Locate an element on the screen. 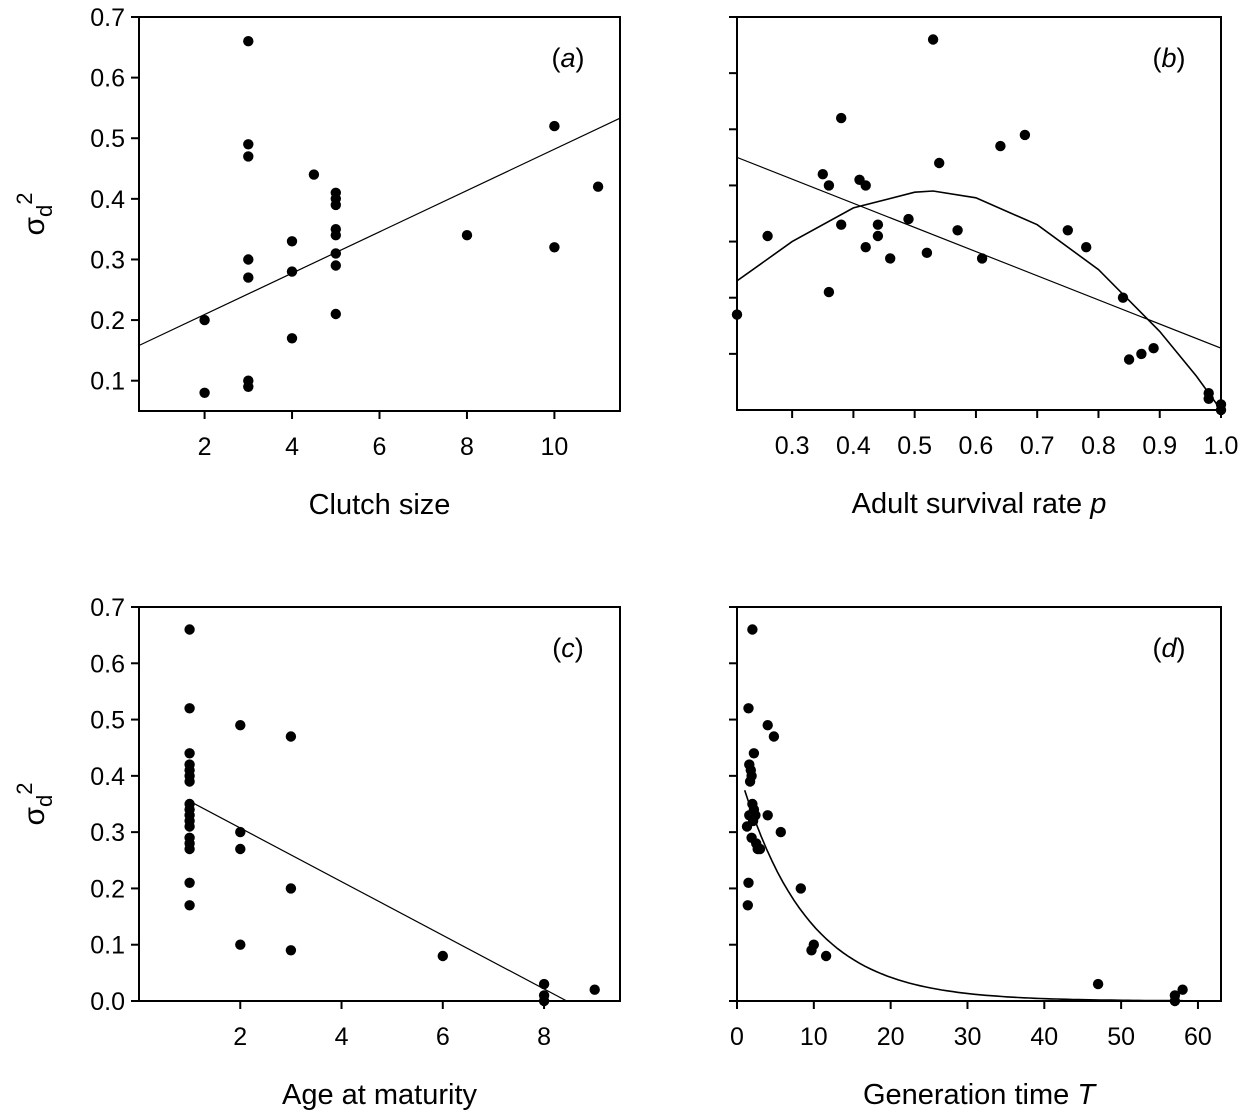 The image size is (1252, 1116). x-tick-label: 0.3 is located at coordinates (792, 446).